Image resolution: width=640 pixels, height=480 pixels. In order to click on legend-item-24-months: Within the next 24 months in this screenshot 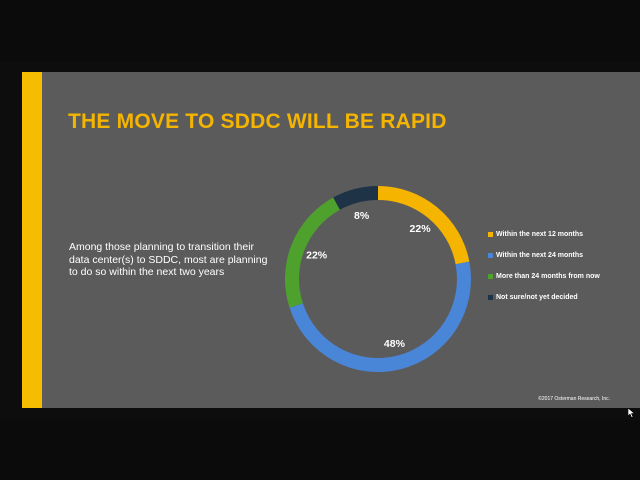, I will do `click(555, 255)`.